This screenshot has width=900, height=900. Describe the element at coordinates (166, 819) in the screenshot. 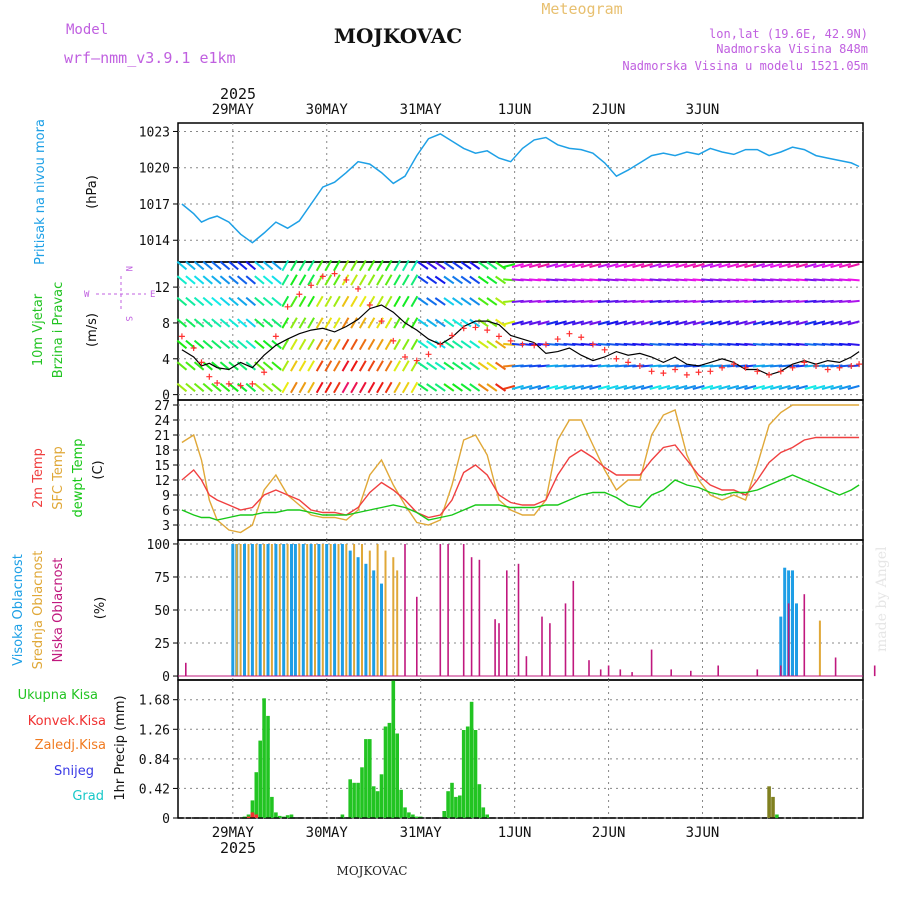

I see `precip-ytick-label: 0` at that location.